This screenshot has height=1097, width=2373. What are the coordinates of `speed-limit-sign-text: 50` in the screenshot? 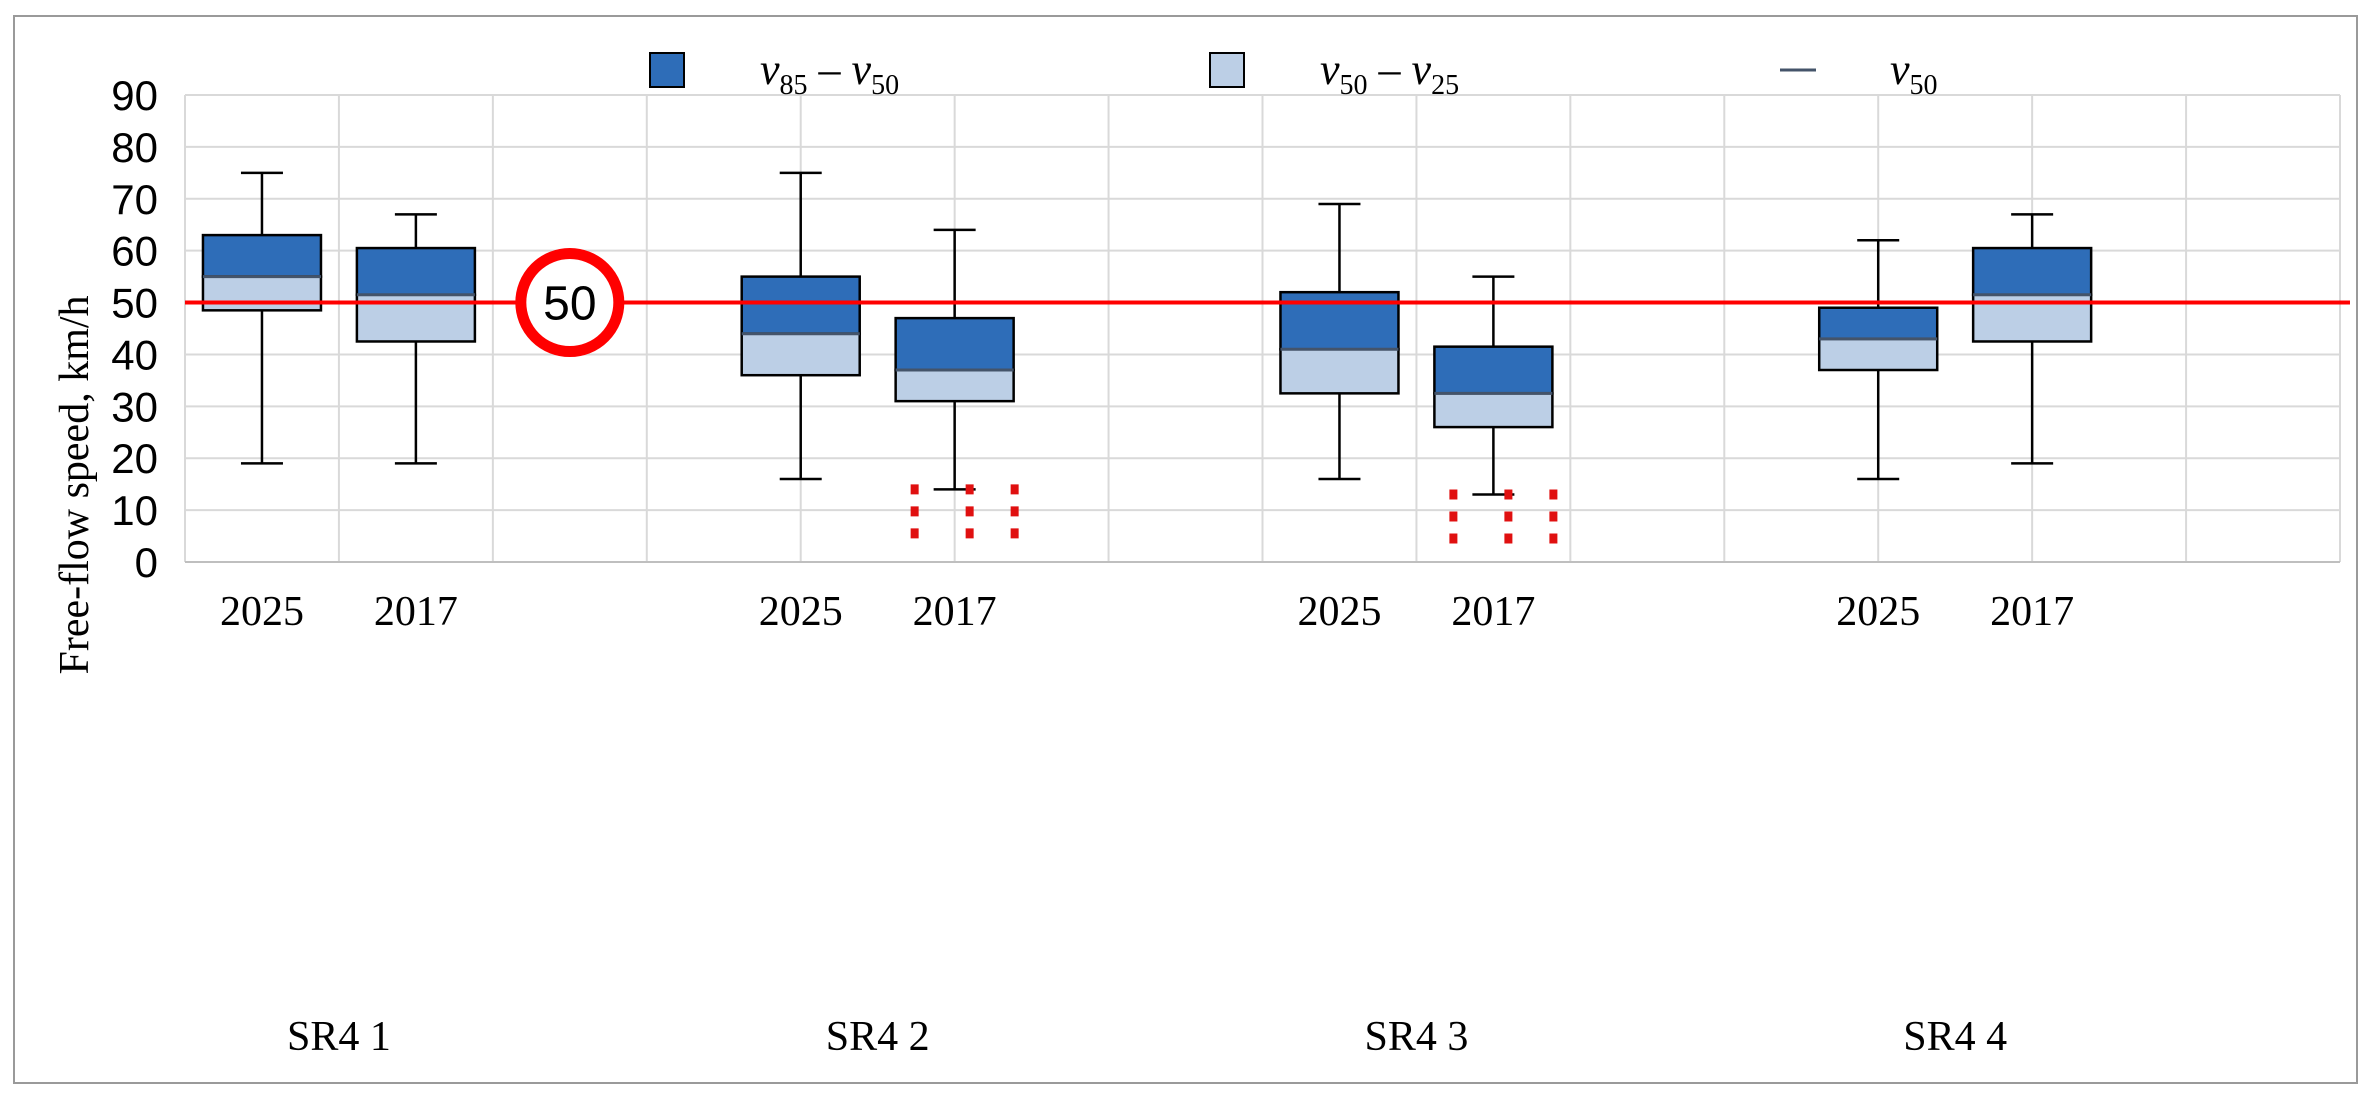 It's located at (569, 304).